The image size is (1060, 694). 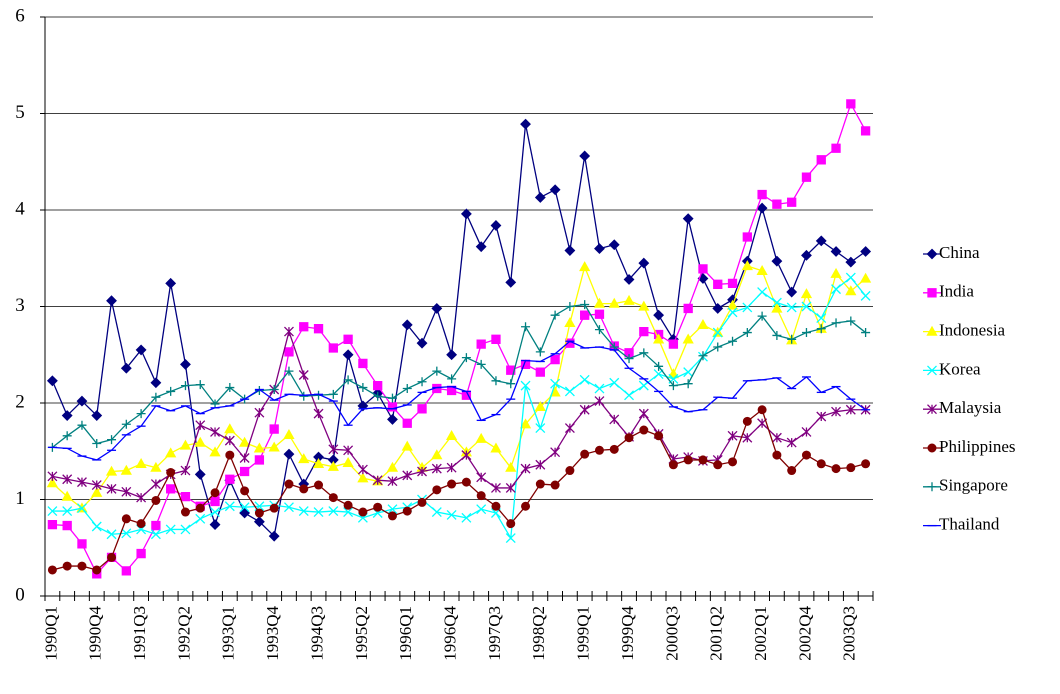 What do you see at coordinates (95, 633) in the screenshot?
I see `x-tick-label: 1990Q4` at bounding box center [95, 633].